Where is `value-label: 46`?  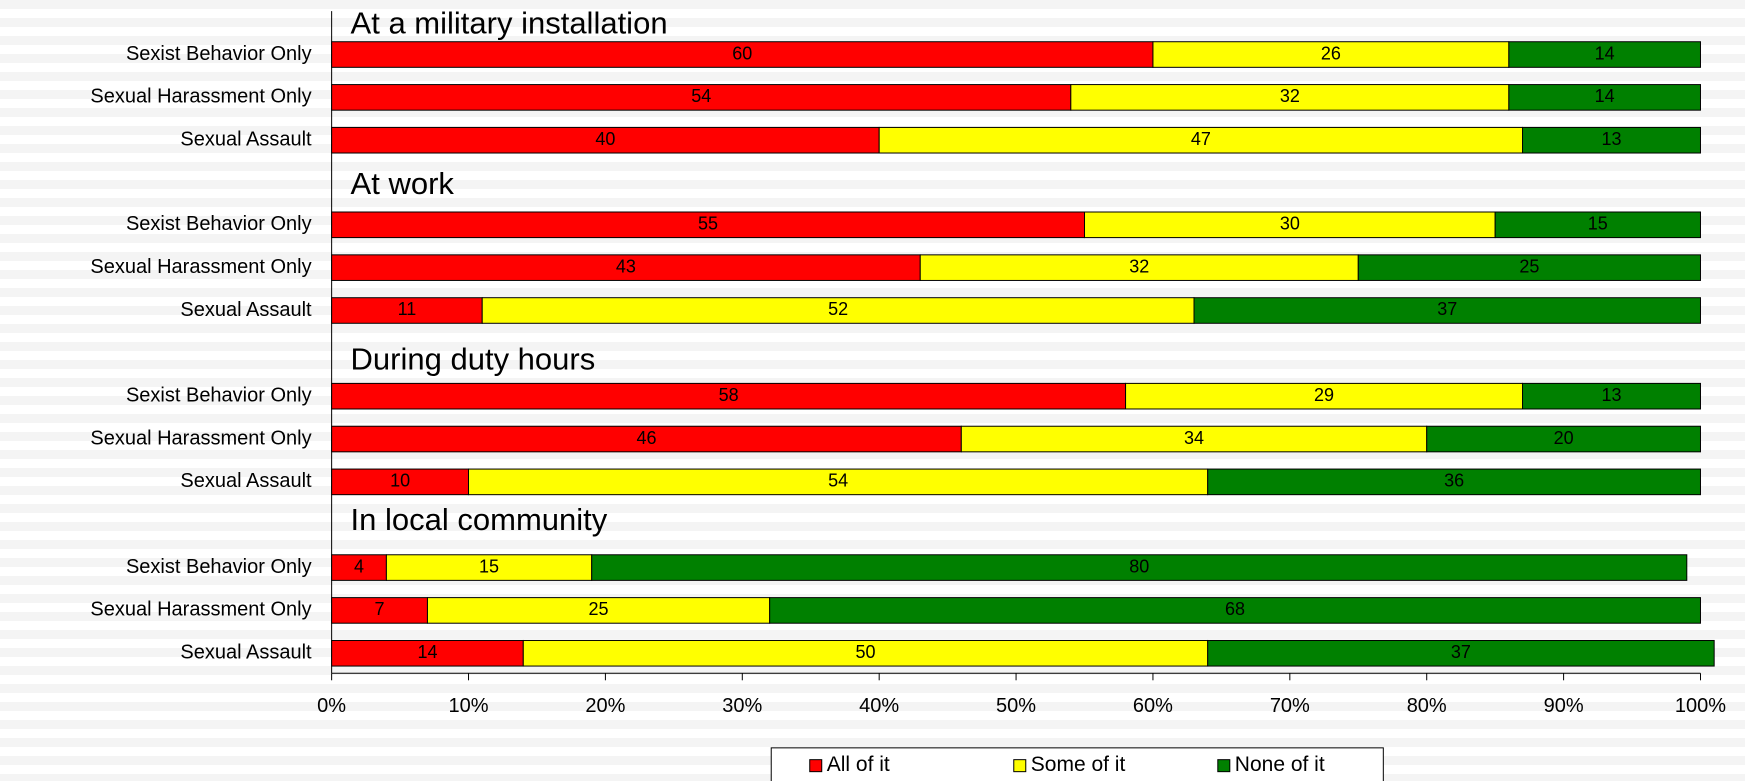 value-label: 46 is located at coordinates (646, 438).